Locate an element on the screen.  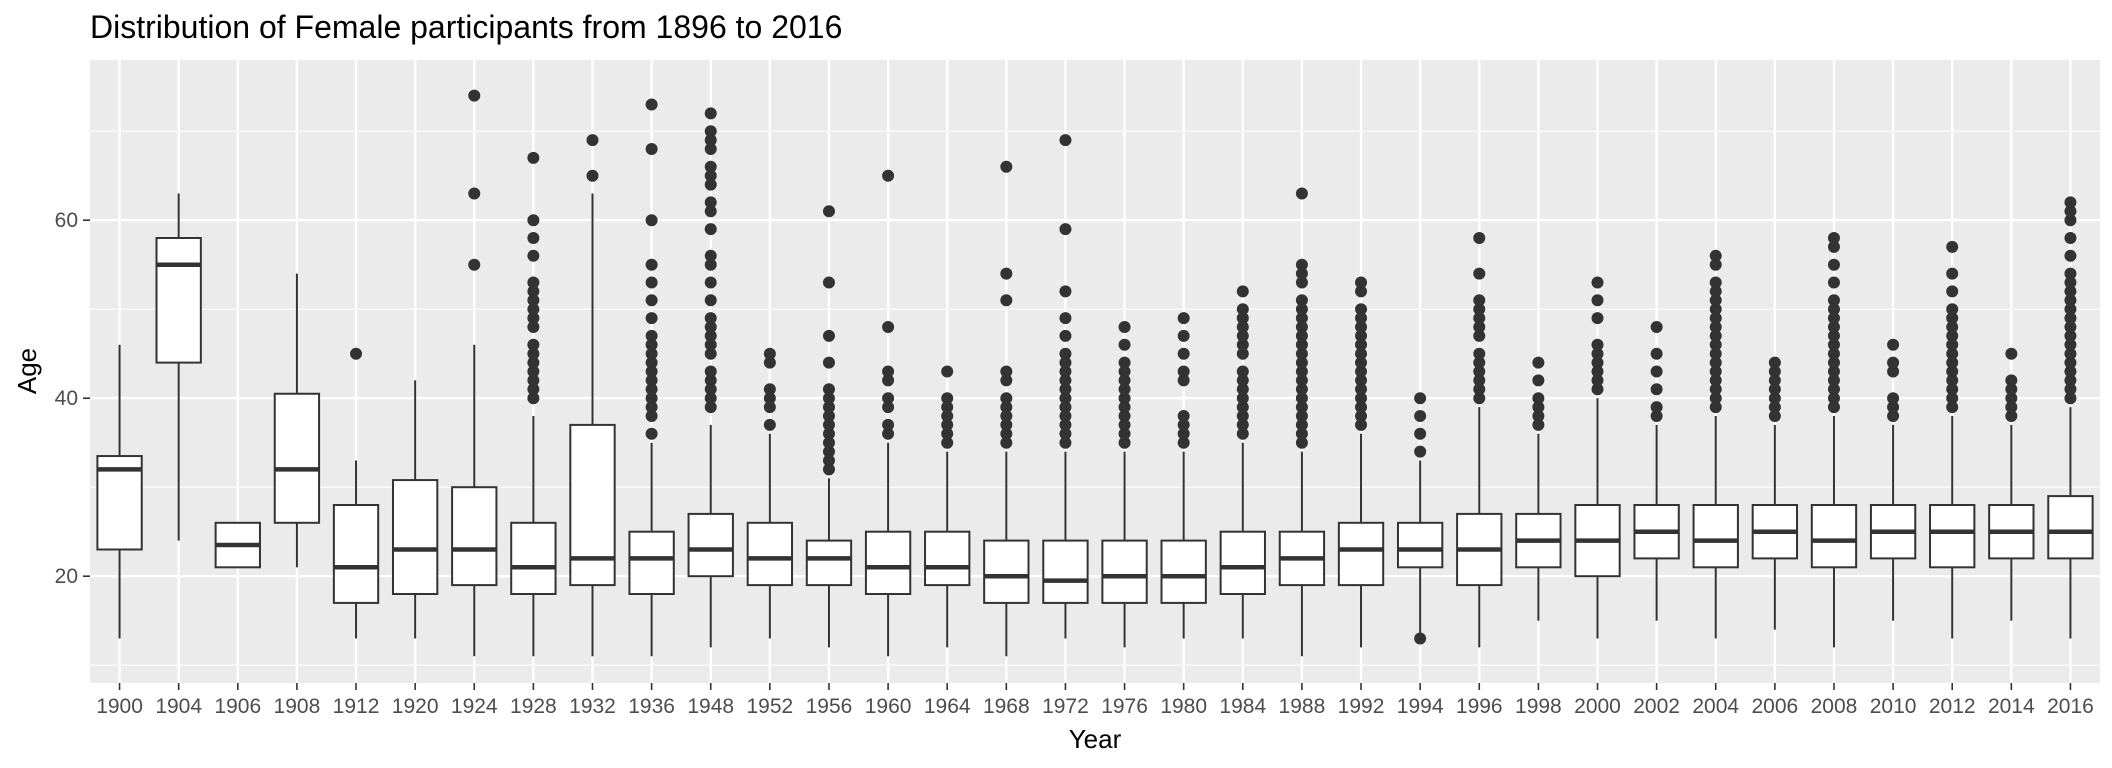
x-tick-label: 1924 is located at coordinates (474, 706).